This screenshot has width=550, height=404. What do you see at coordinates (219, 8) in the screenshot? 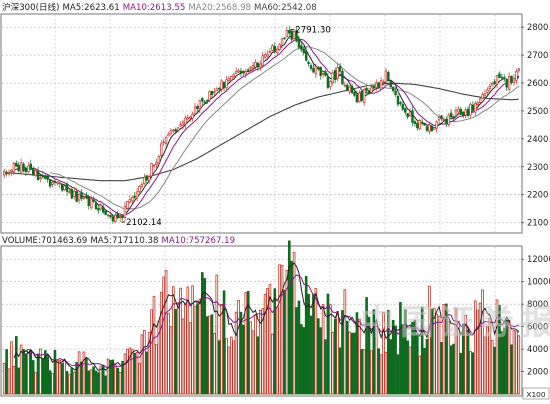
I see `legend-entry: MA20:2568.98` at bounding box center [219, 8].